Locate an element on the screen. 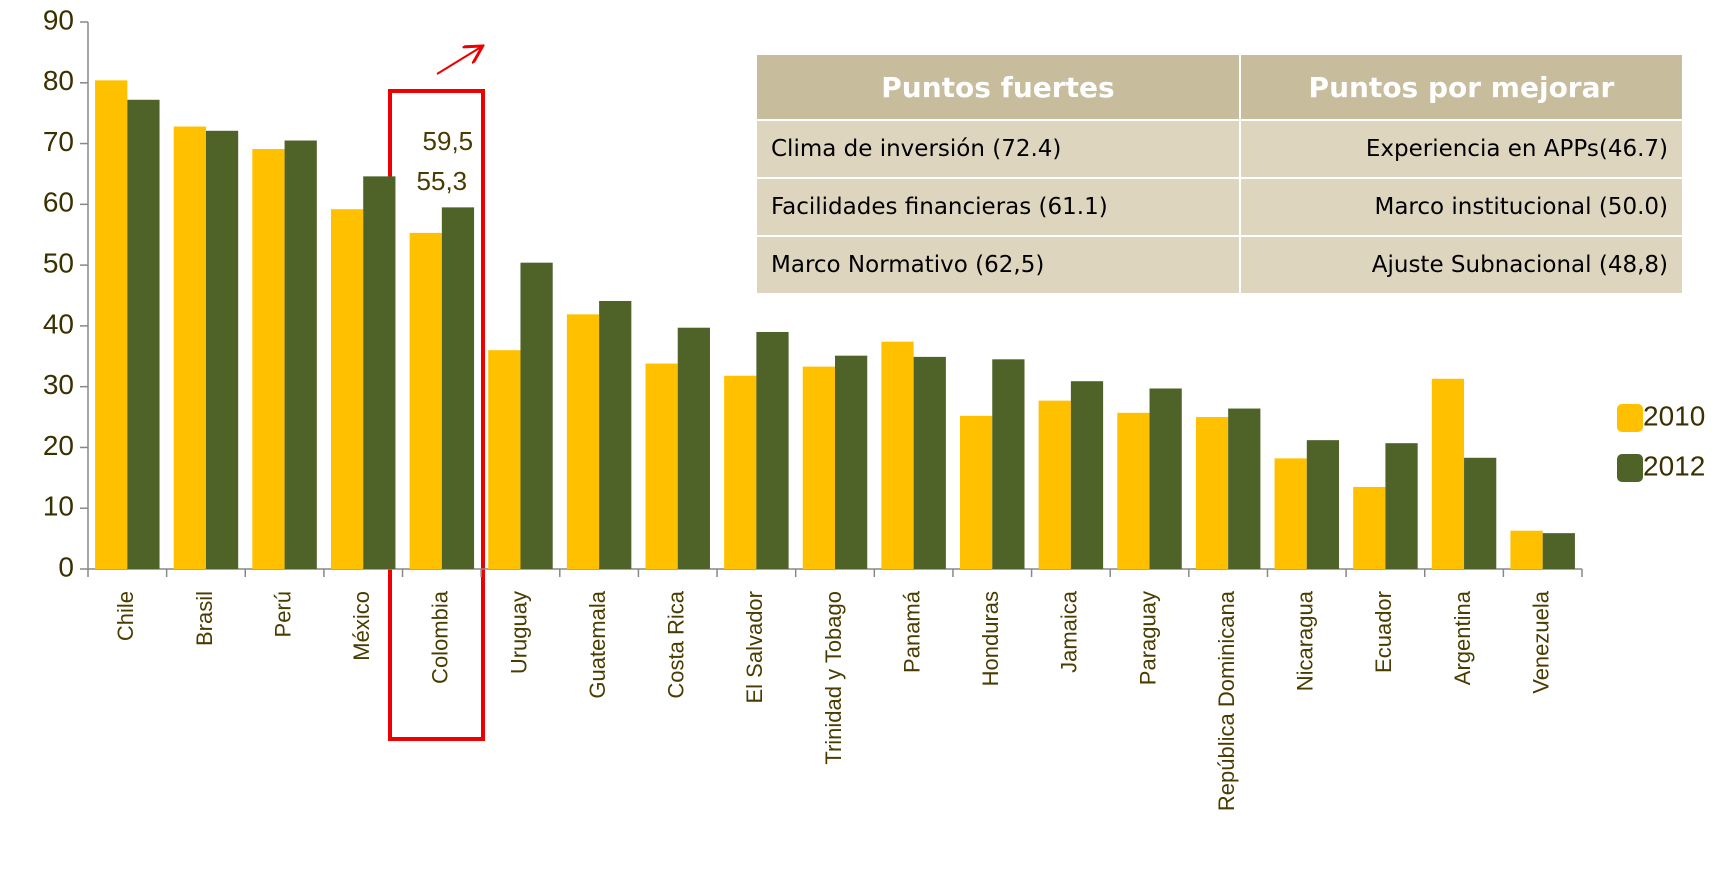 Image resolution: width=1725 pixels, height=876 pixels. y-tick-label: 20 is located at coordinates (58, 445).